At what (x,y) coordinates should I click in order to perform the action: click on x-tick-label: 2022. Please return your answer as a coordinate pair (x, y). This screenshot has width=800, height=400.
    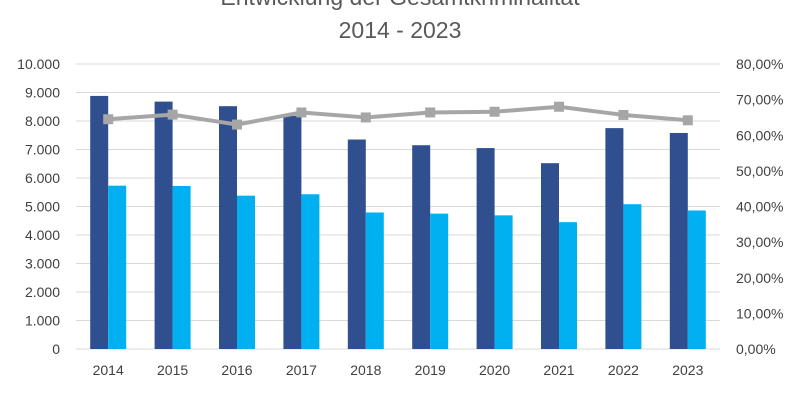
    Looking at the image, I should click on (623, 370).